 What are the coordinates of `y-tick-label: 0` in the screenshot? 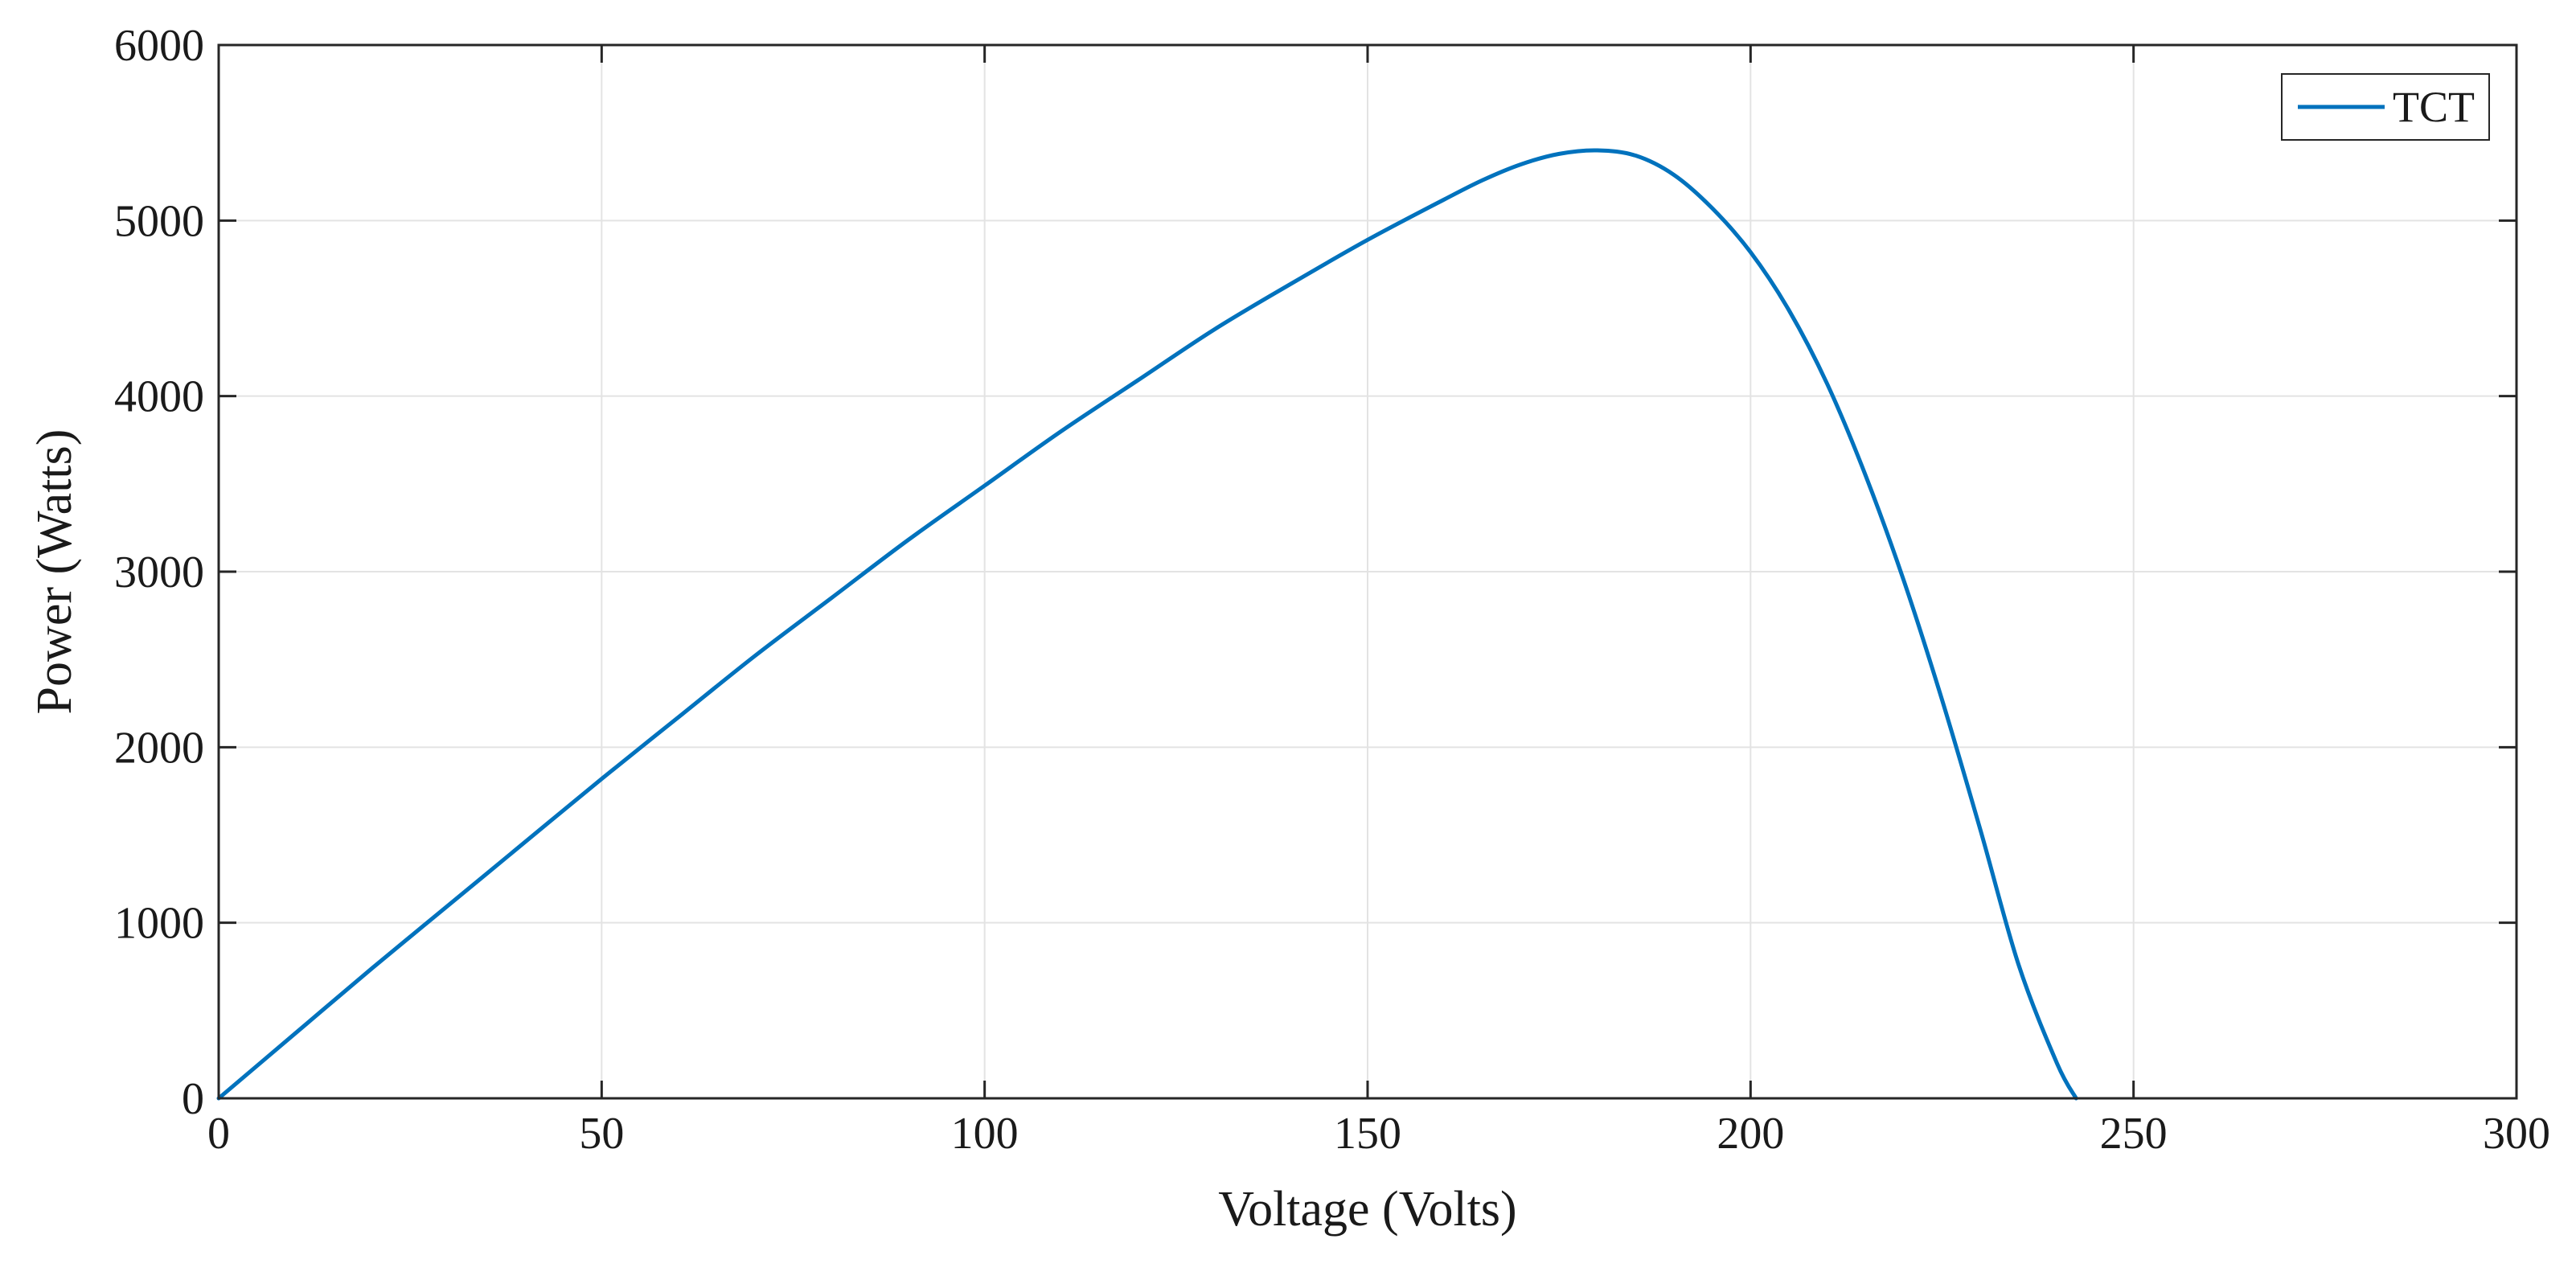 It's located at (193, 1099).